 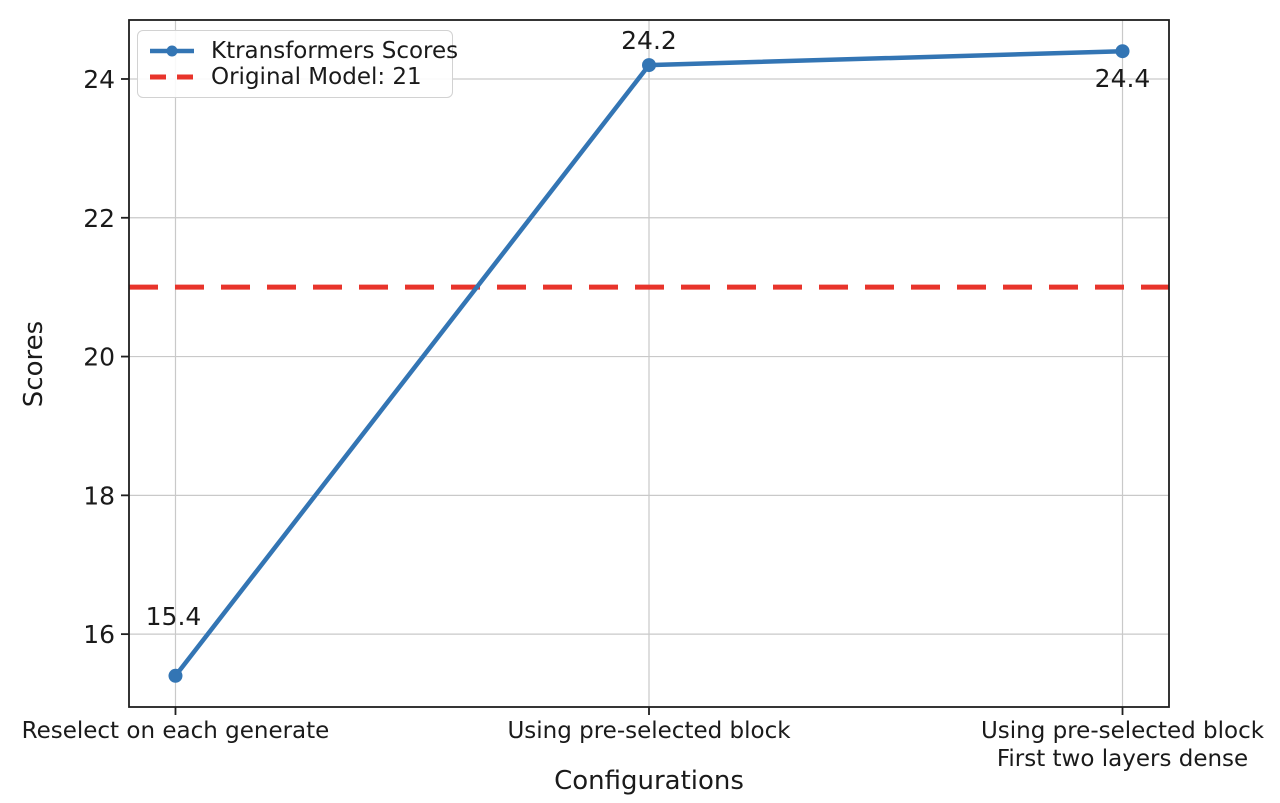 I want to click on y-tick-label: 24, so click(x=99, y=79).